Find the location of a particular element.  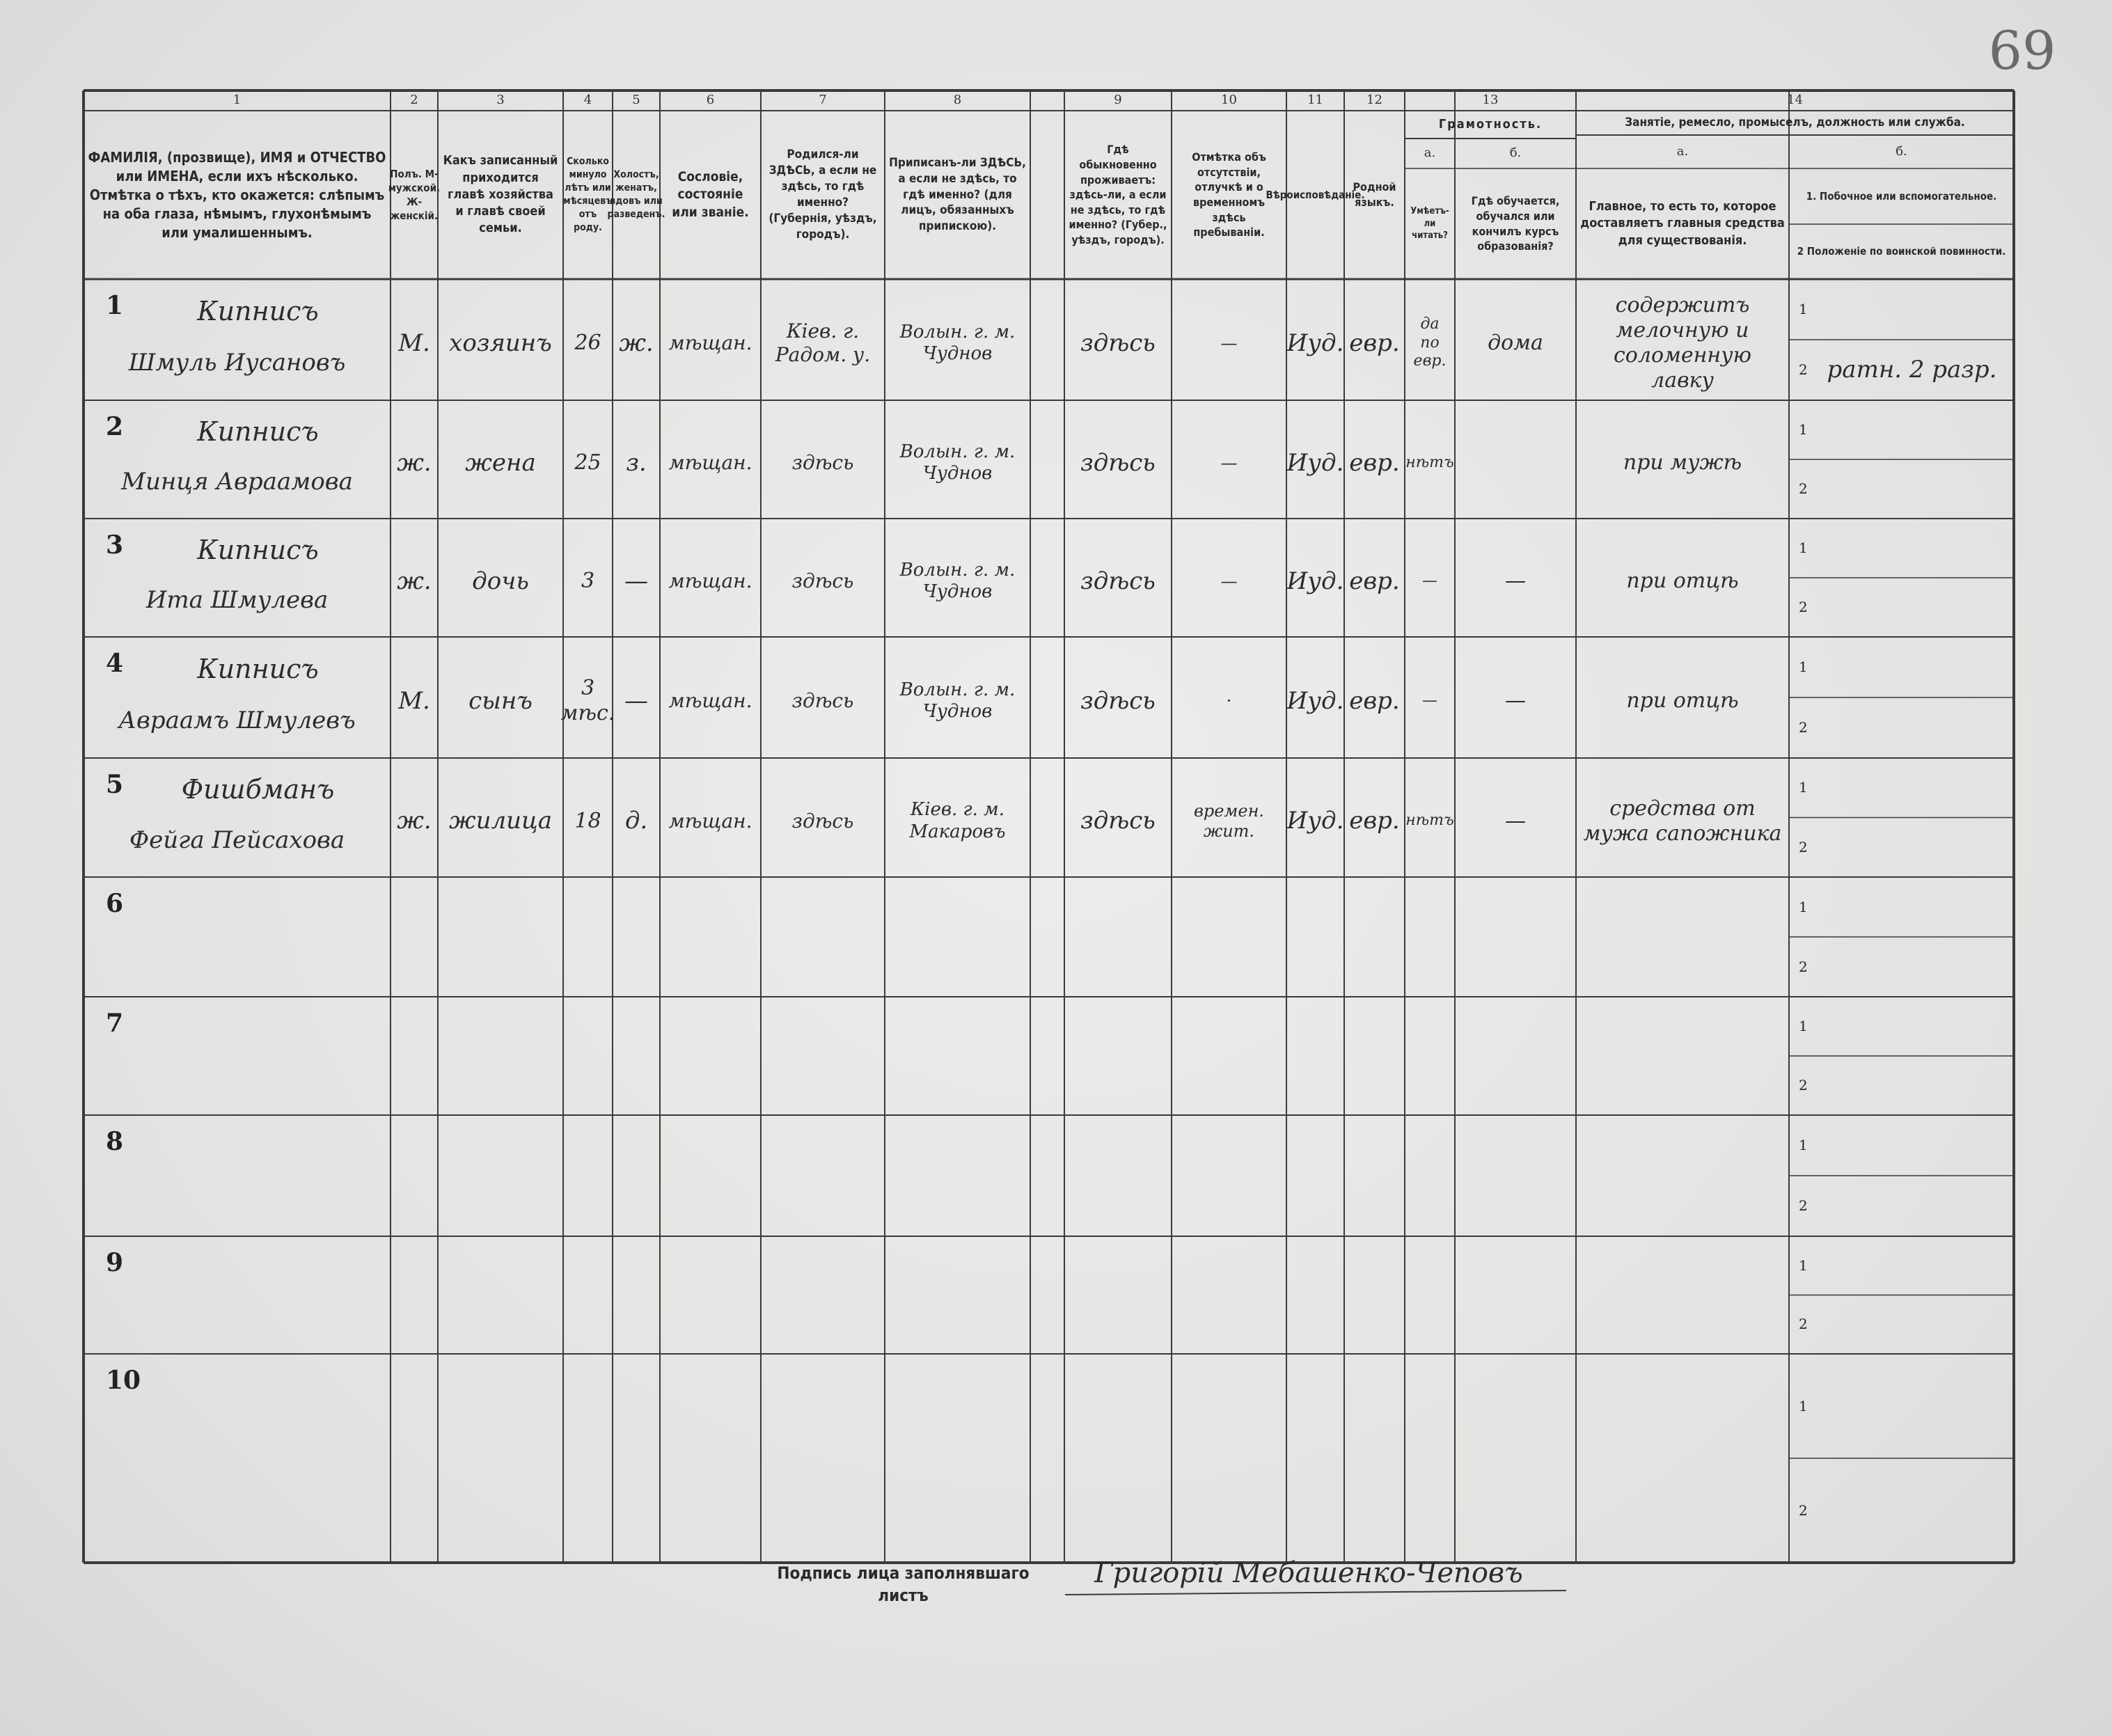

column-header: Сословіе, состояніе или званіе. is located at coordinates (710, 194).